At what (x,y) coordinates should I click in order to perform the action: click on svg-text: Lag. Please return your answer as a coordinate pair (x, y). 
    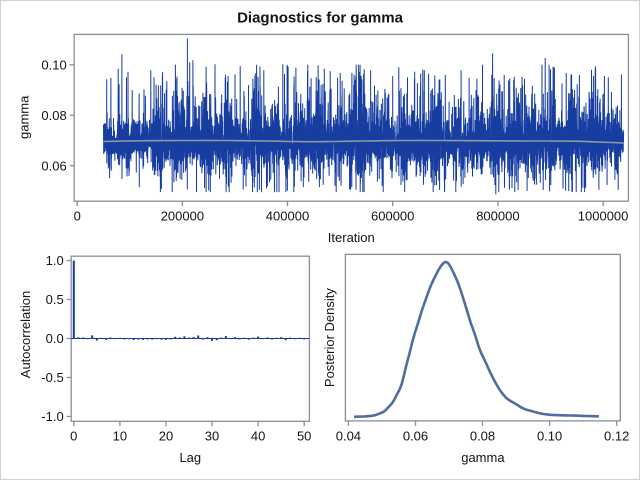
    Looking at the image, I should click on (190, 457).